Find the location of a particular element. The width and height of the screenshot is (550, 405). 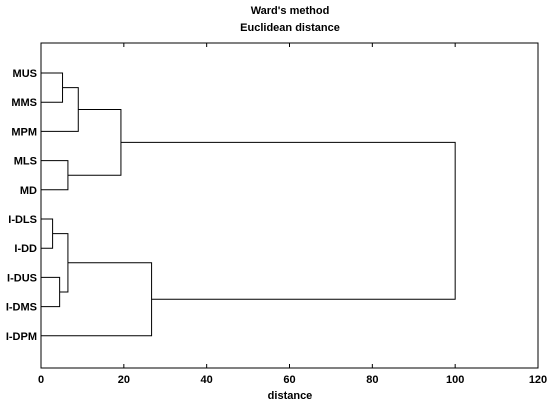

leaf-label: MUS is located at coordinates (25, 74).